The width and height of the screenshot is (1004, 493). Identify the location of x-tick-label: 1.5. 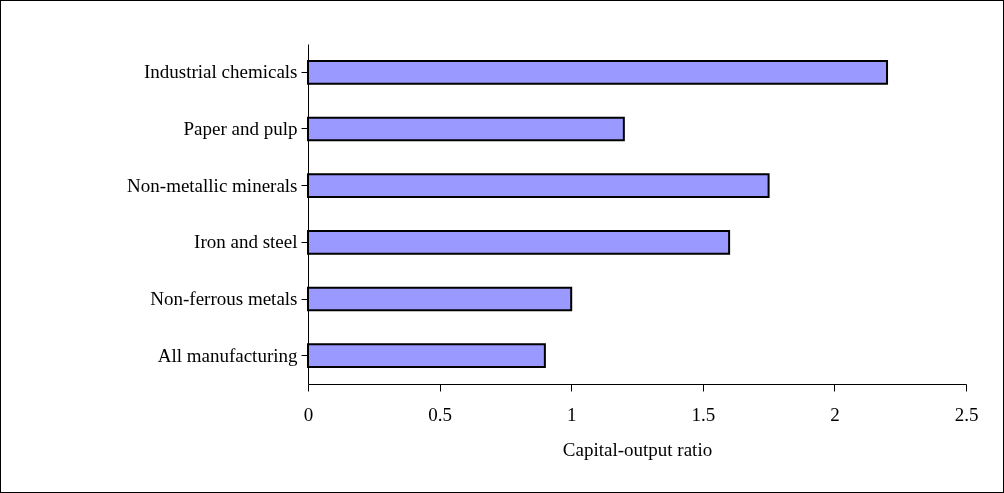
(703, 414).